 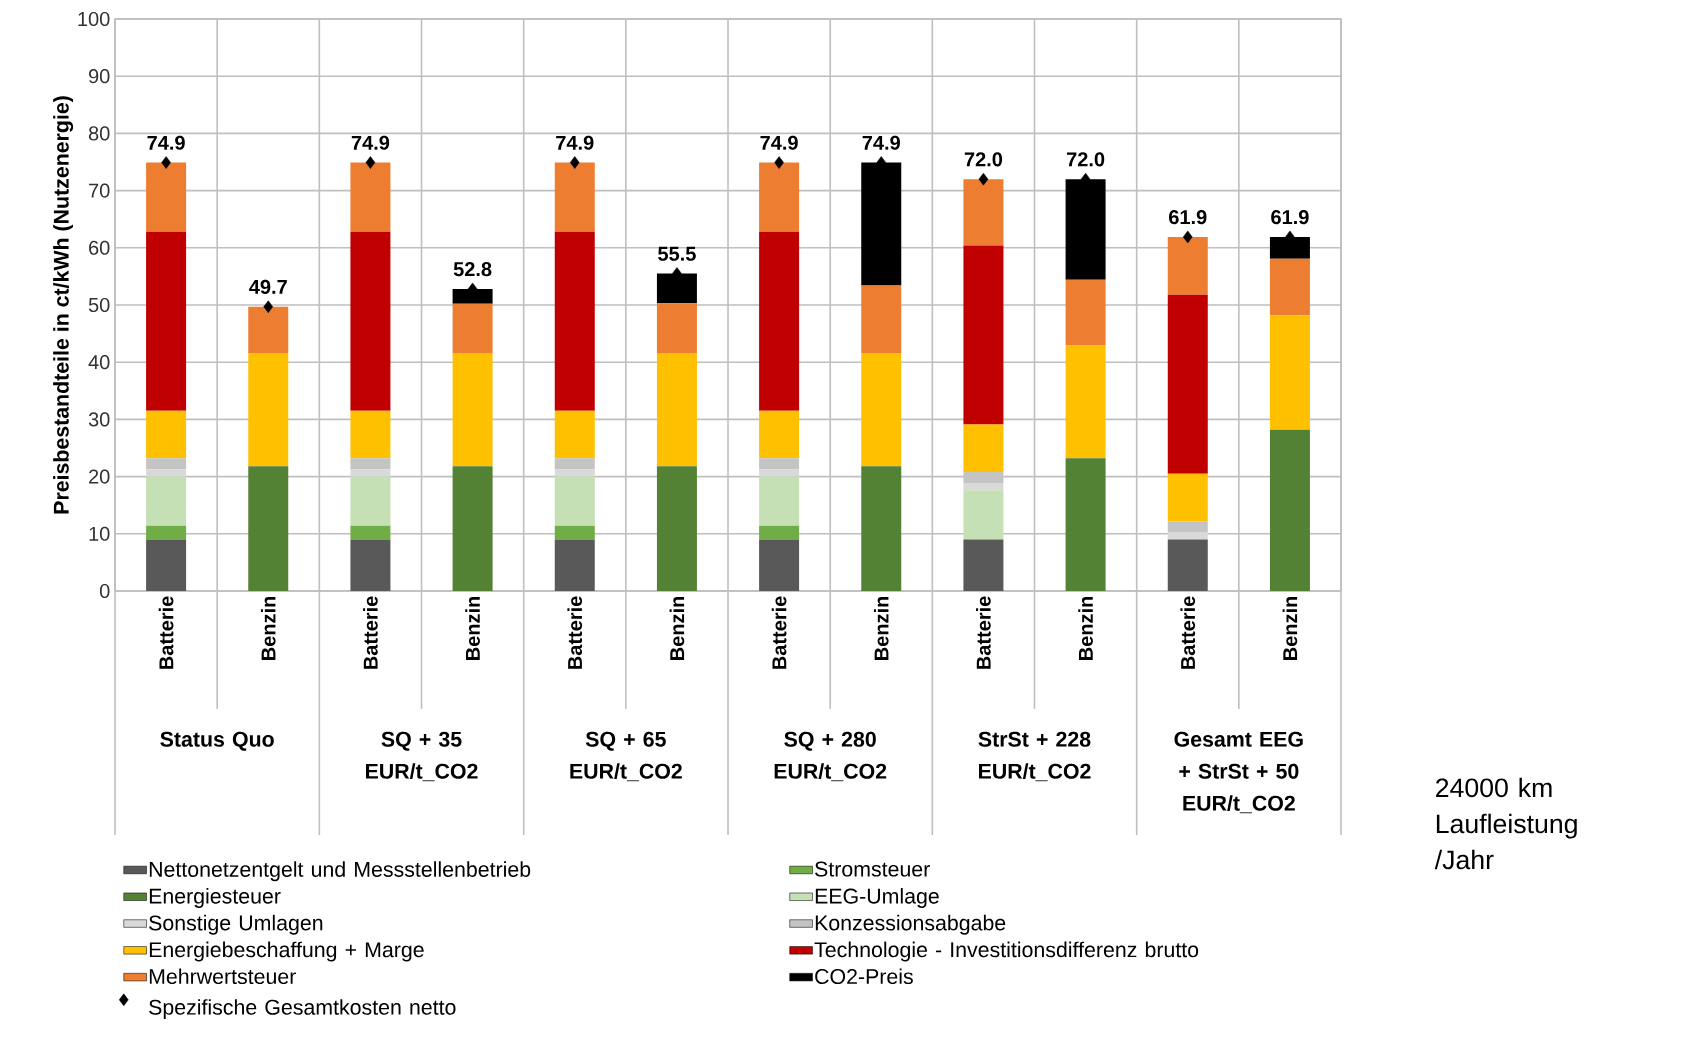 What do you see at coordinates (472, 269) in the screenshot?
I see `data-label: 52.8` at bounding box center [472, 269].